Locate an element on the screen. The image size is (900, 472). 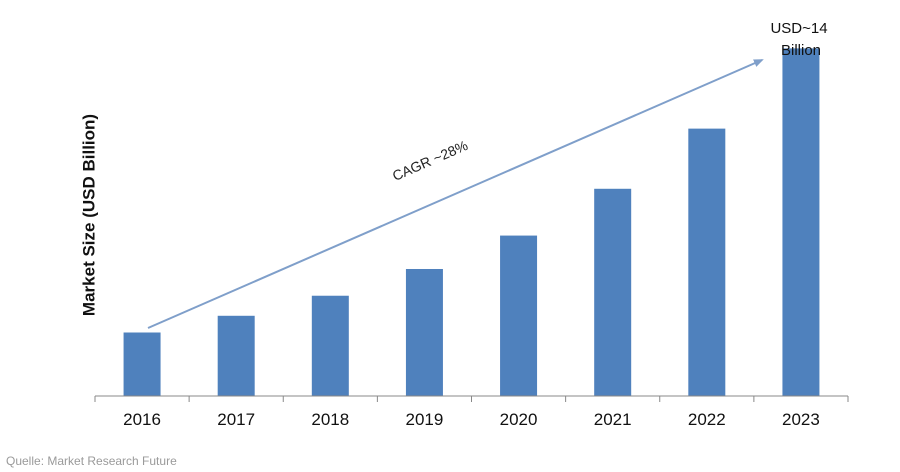
x-tick-label-2023: 2023 is located at coordinates (801, 419).